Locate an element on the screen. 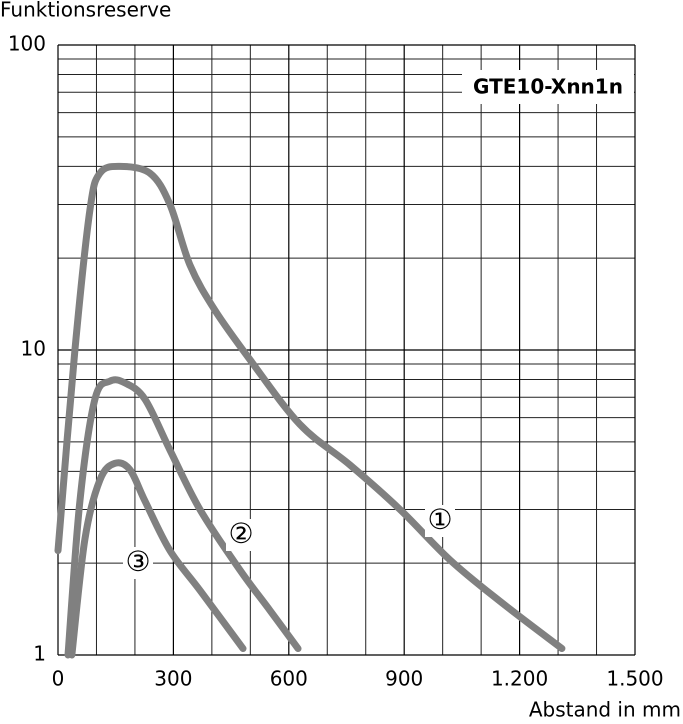 This screenshot has height=724, width=683. chart-title: GTE10-Xnn1n is located at coordinates (548, 87).